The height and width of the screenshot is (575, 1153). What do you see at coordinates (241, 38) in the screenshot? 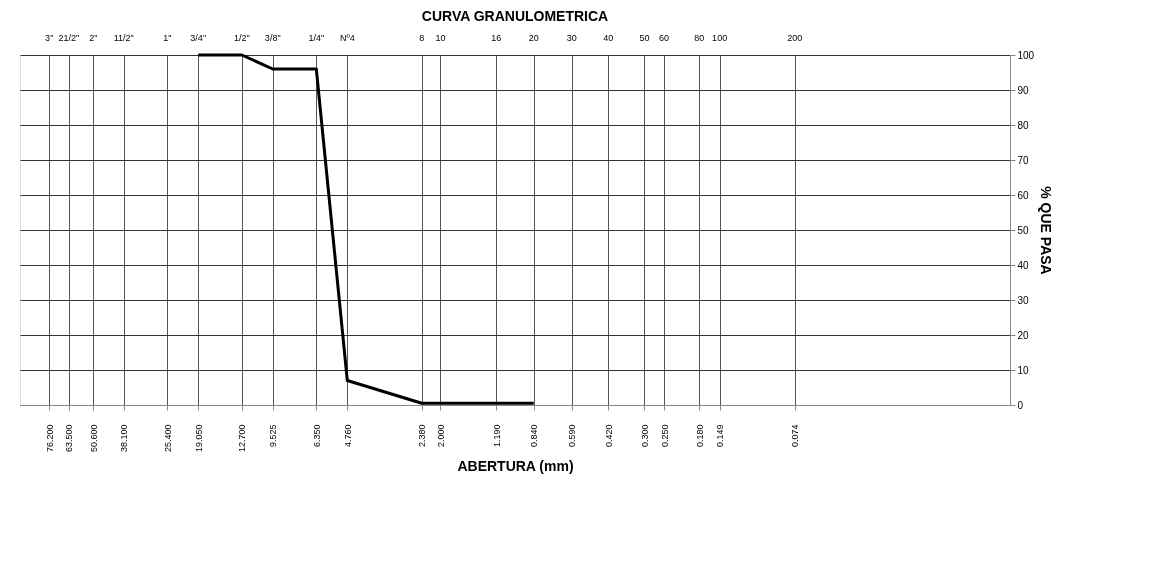
I see `text: 1/2"` at bounding box center [241, 38].